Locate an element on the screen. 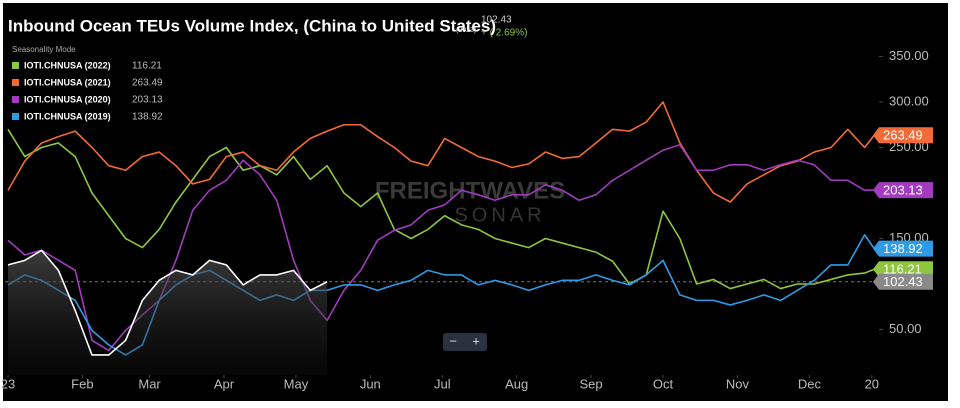 The height and width of the screenshot is (408, 960). y-tick-label: 300.00 is located at coordinates (909, 100).